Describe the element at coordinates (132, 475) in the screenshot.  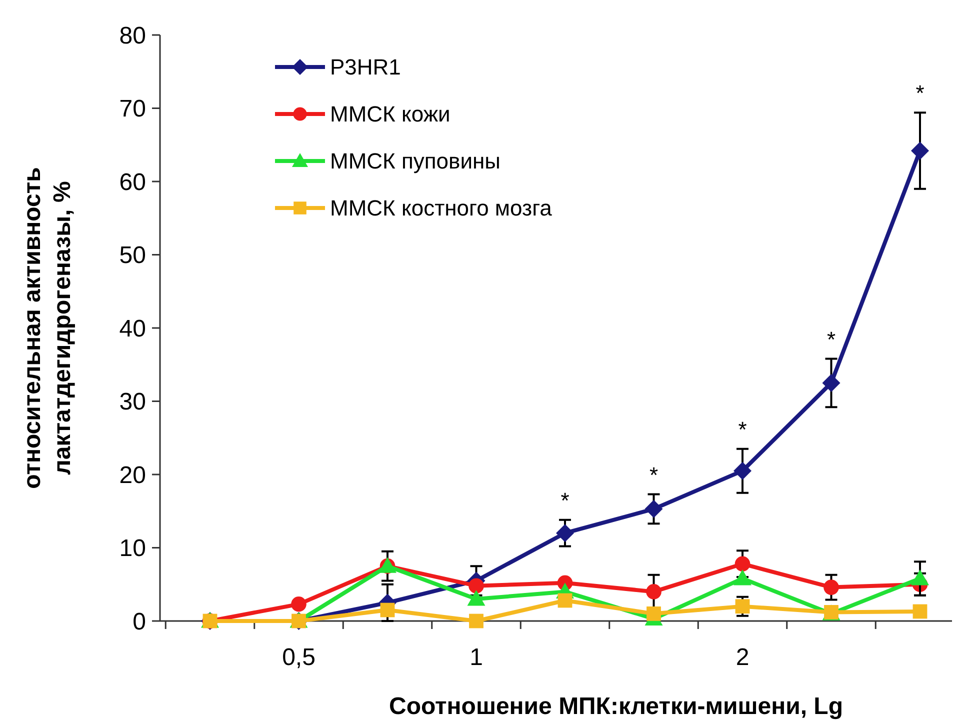
I see `y-tick-label: 20` at that location.